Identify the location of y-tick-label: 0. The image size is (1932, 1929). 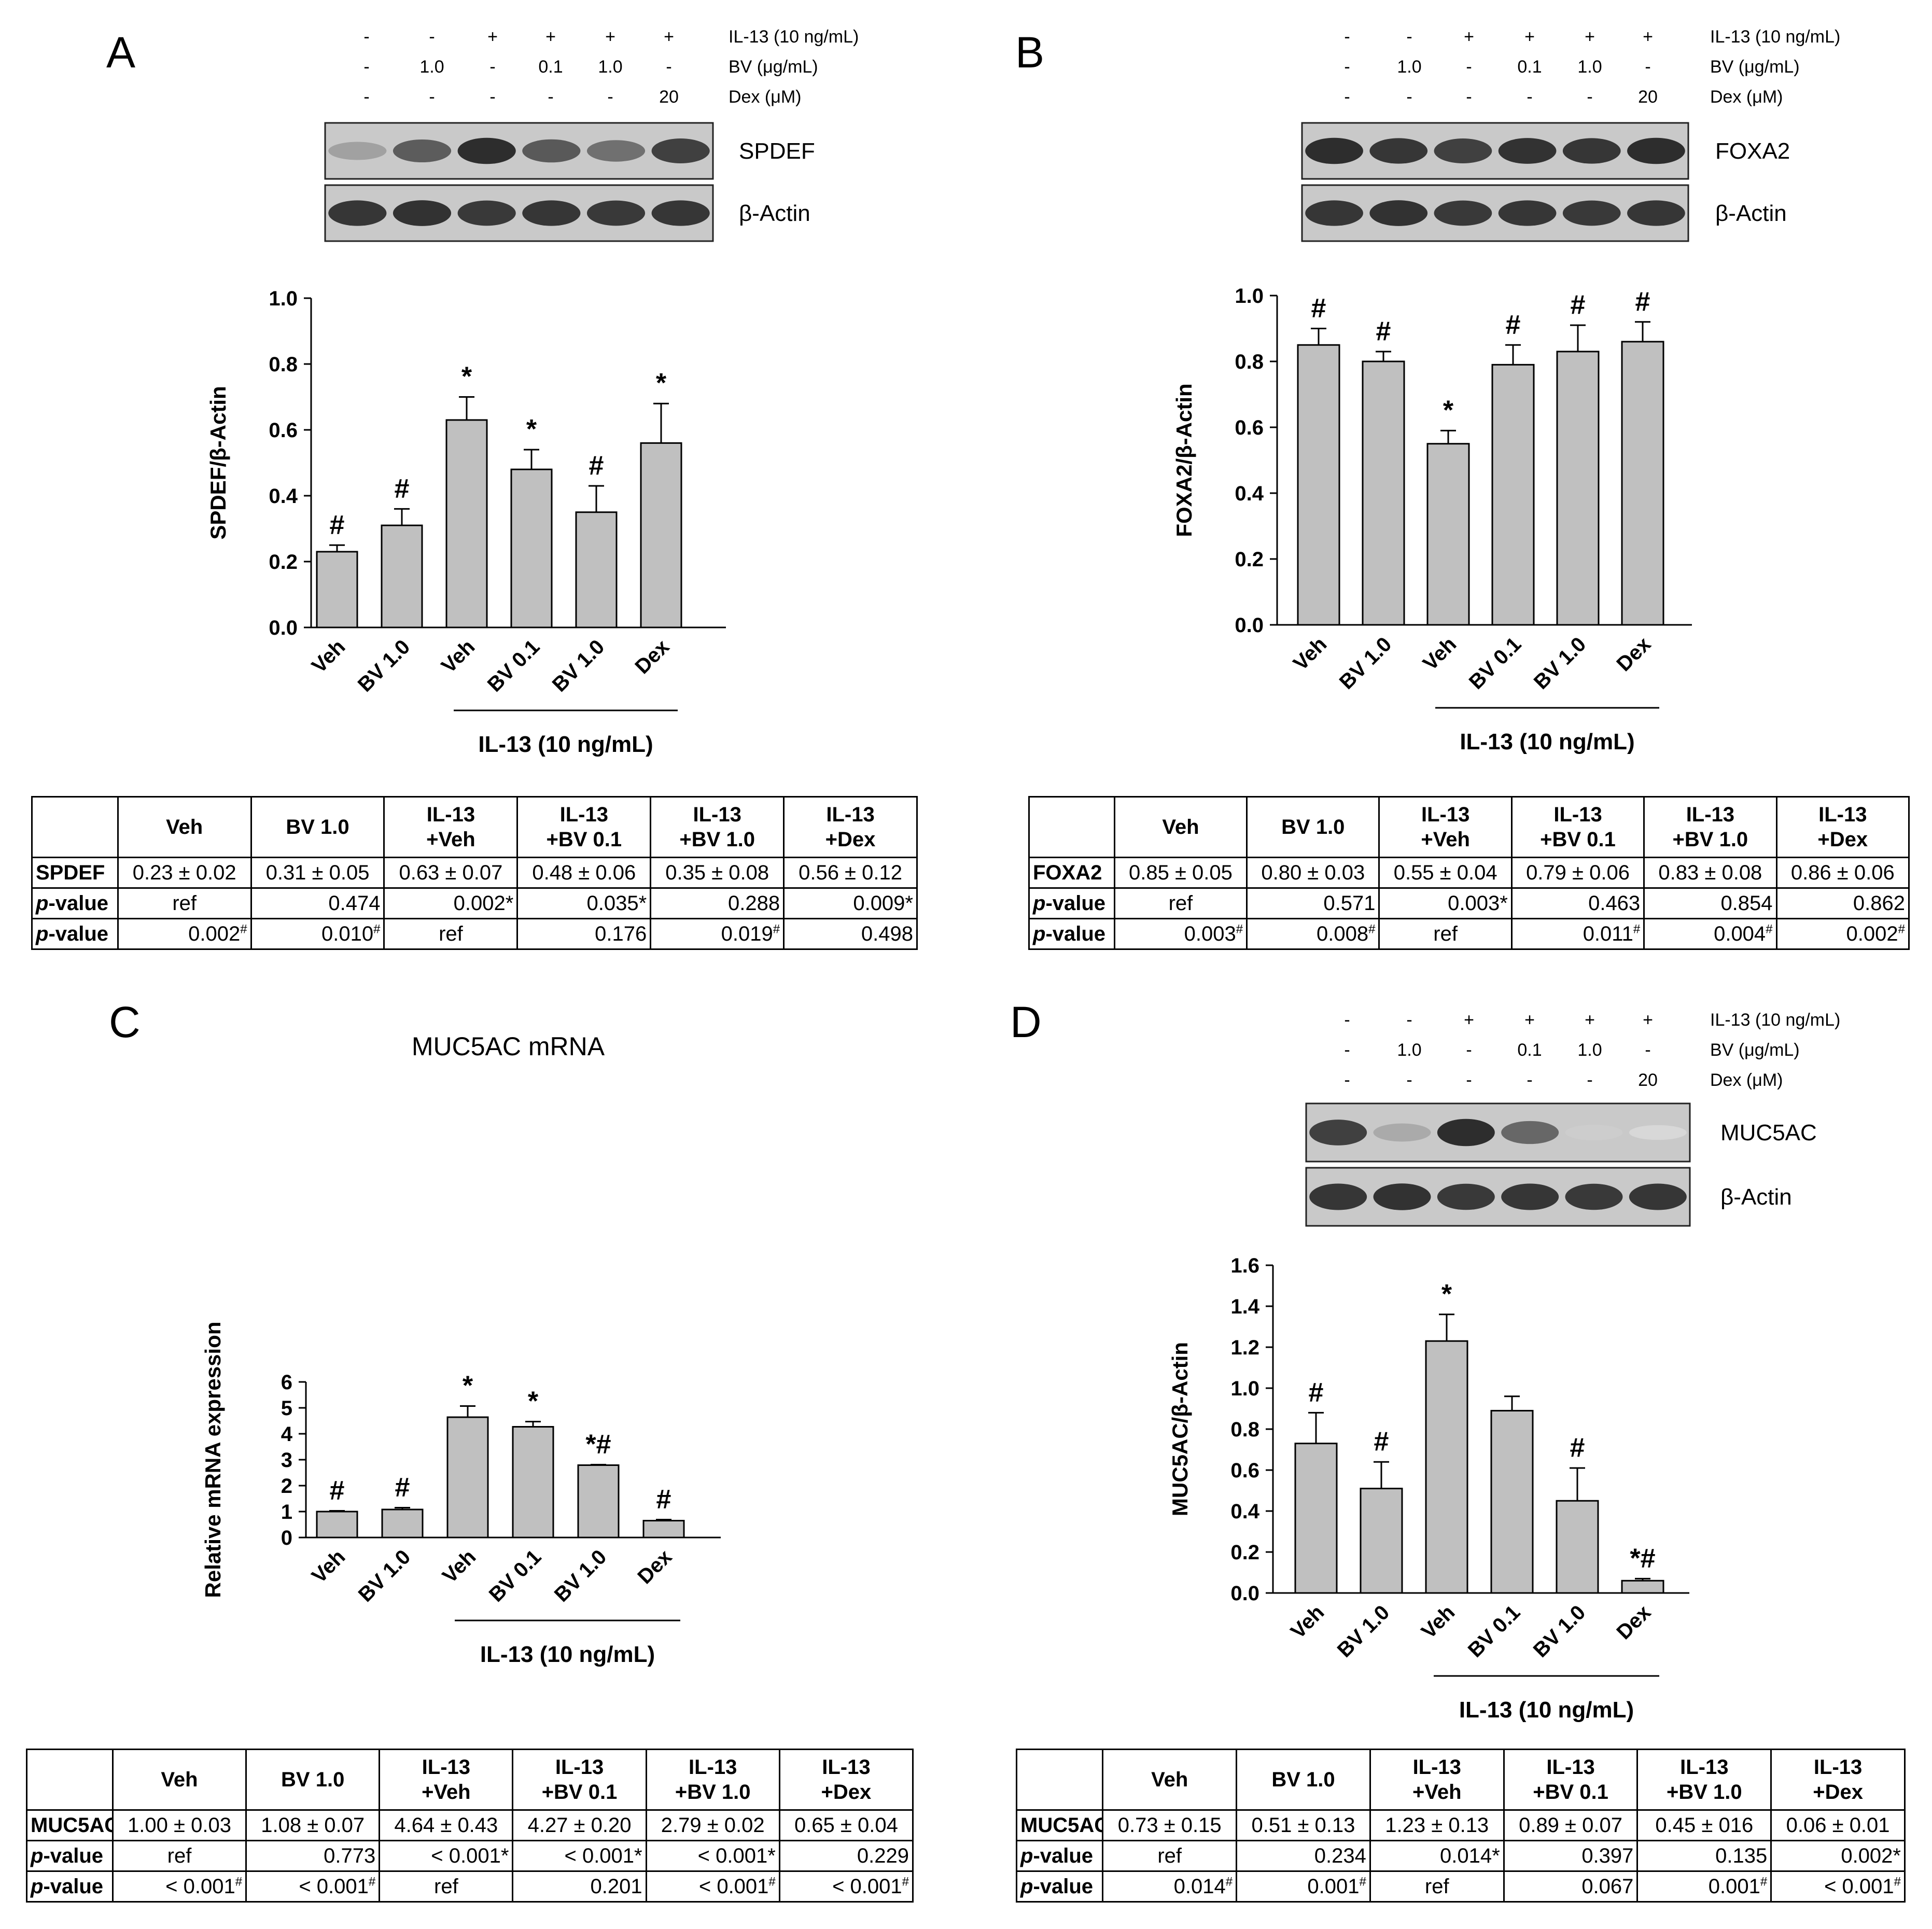
(286, 1538).